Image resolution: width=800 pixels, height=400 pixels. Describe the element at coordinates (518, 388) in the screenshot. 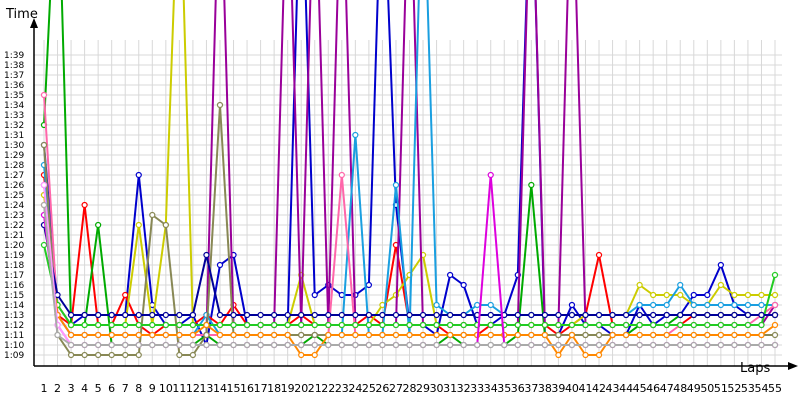

I see `x-tick-label: 36` at that location.